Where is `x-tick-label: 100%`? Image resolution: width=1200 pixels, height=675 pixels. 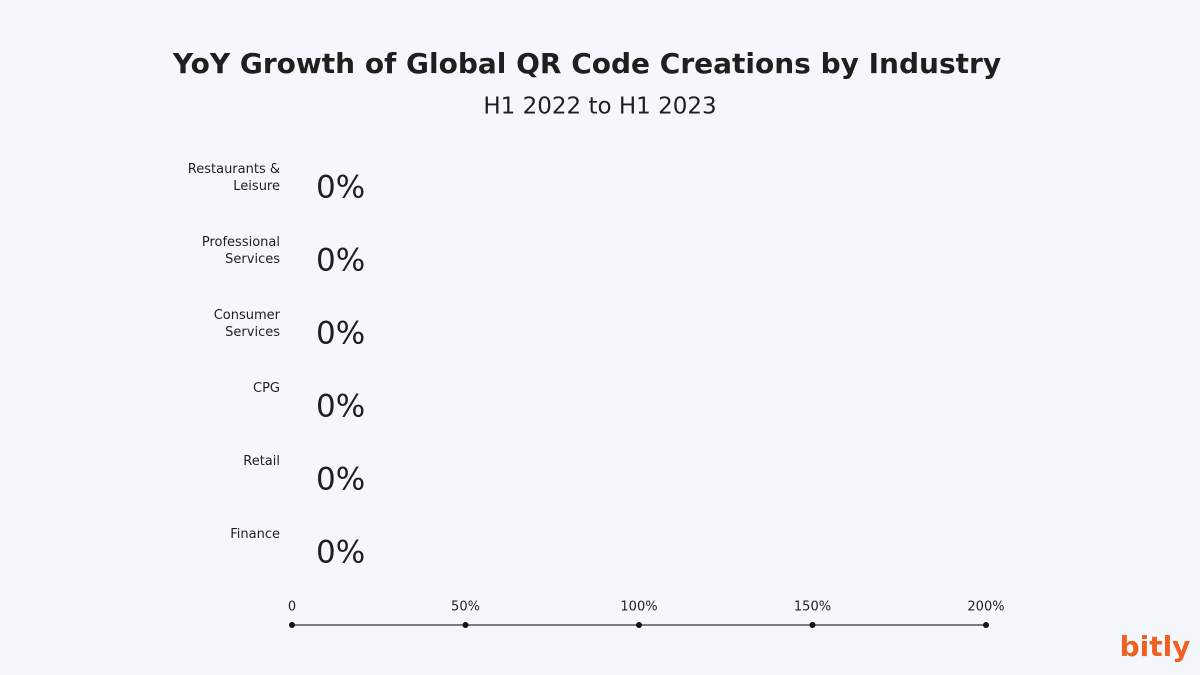 x-tick-label: 100% is located at coordinates (638, 607).